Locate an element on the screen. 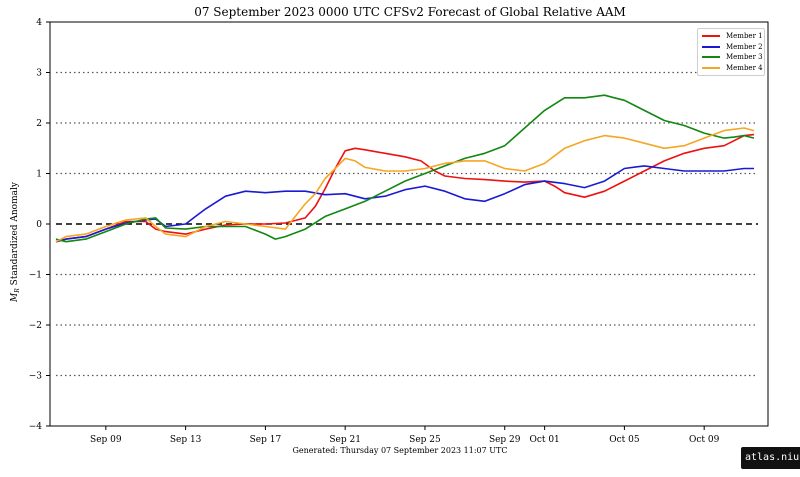 This screenshot has width=800, height=477. x-tick-label: Oct 01 is located at coordinates (544, 440).